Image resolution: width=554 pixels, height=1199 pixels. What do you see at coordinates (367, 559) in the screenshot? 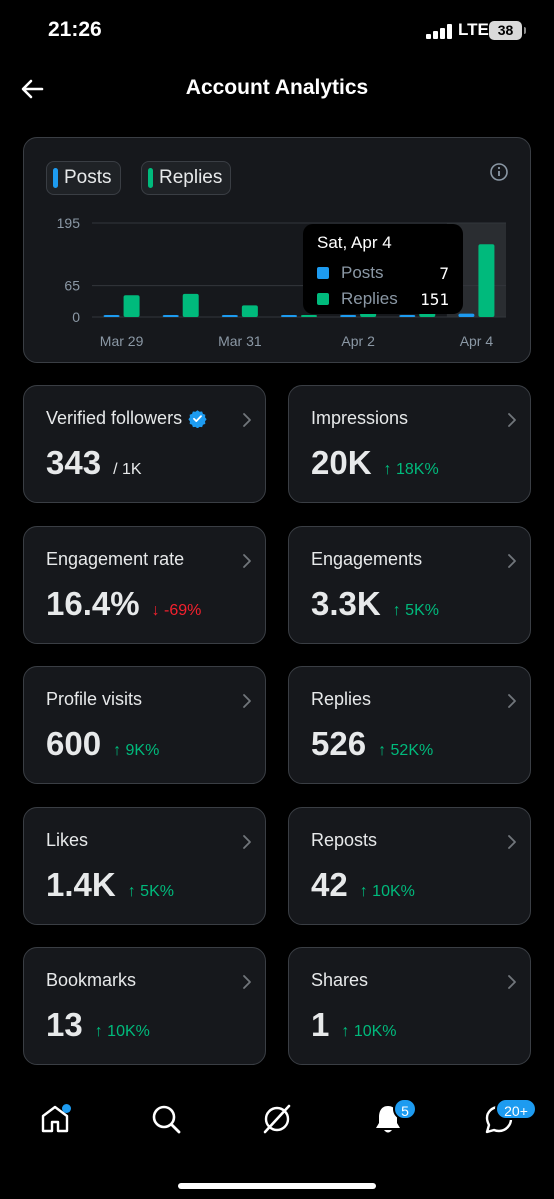
I see `metric-label-text: Engagements` at bounding box center [367, 559].